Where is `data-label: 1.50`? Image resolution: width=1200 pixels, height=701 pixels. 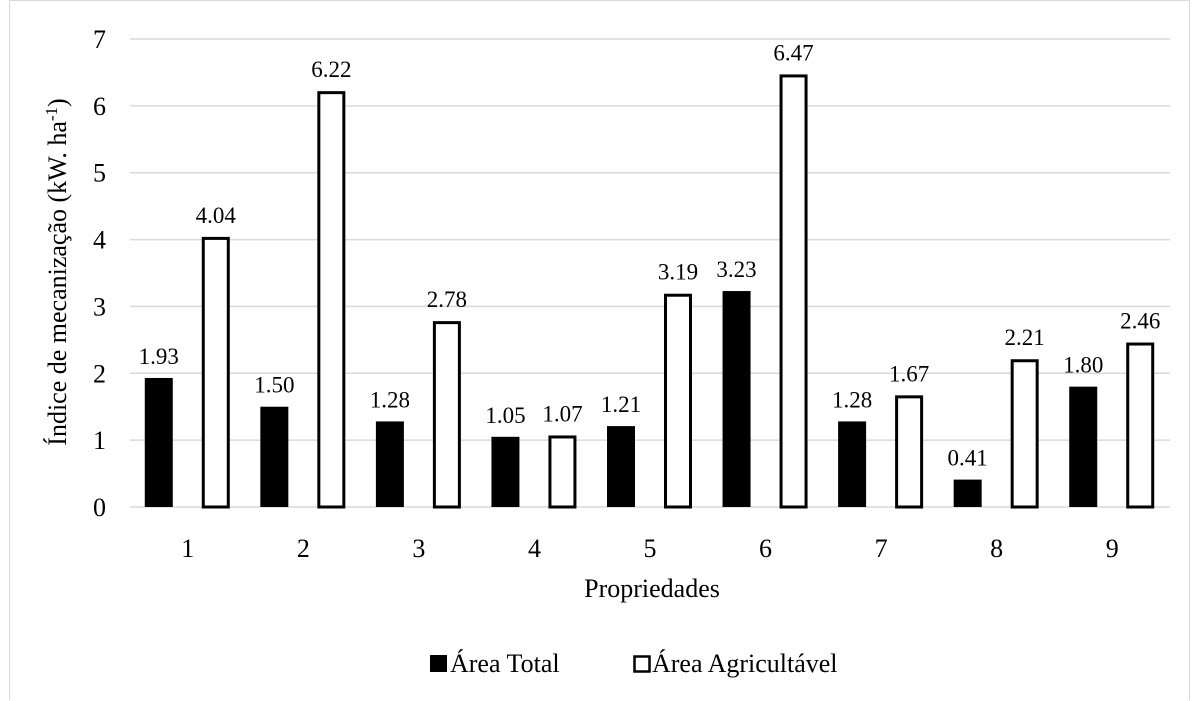 data-label: 1.50 is located at coordinates (274, 385).